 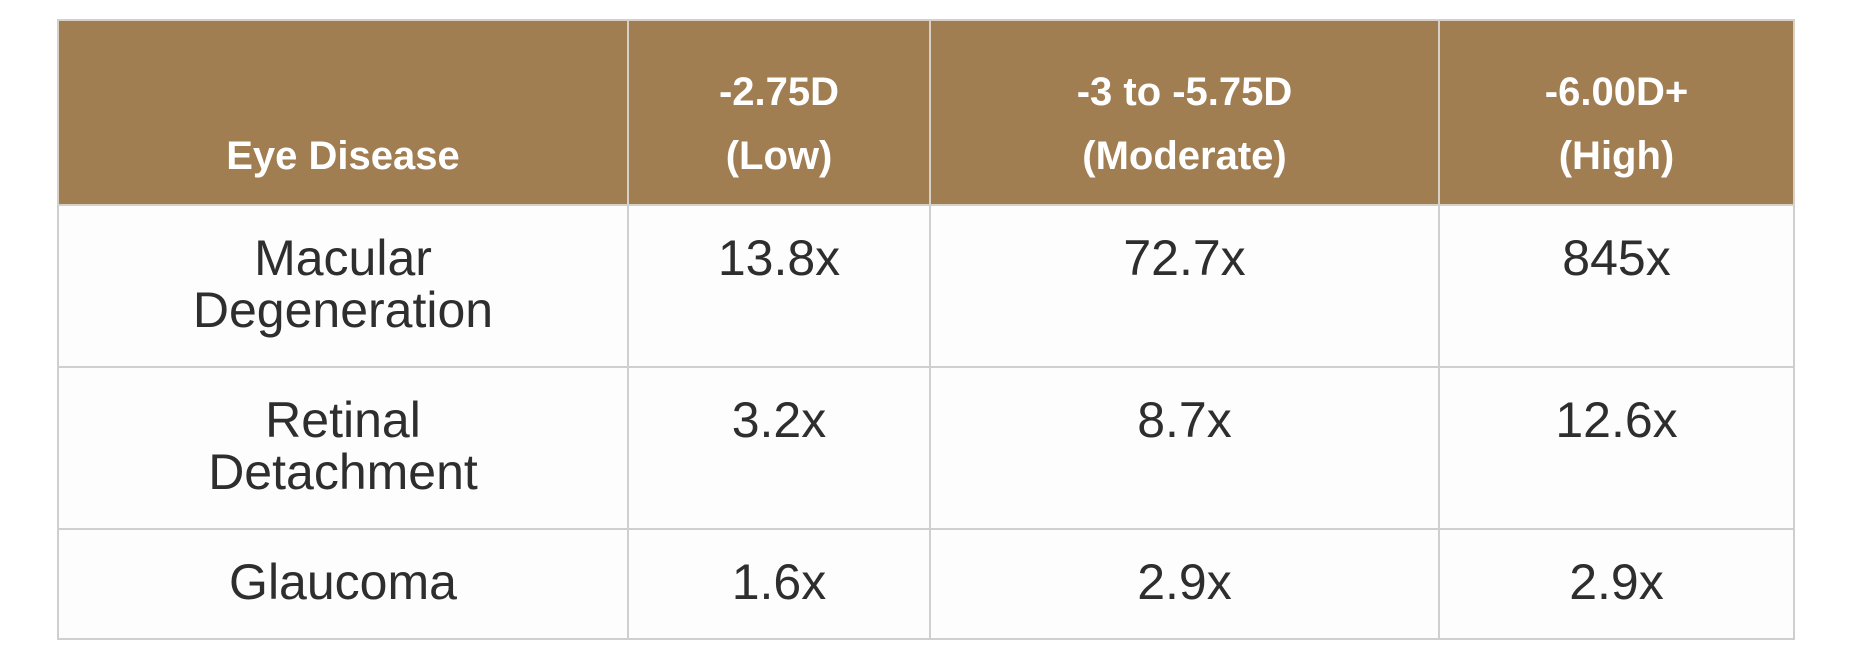 I want to click on cell-text-line: (Moderate), so click(x=1184, y=156).